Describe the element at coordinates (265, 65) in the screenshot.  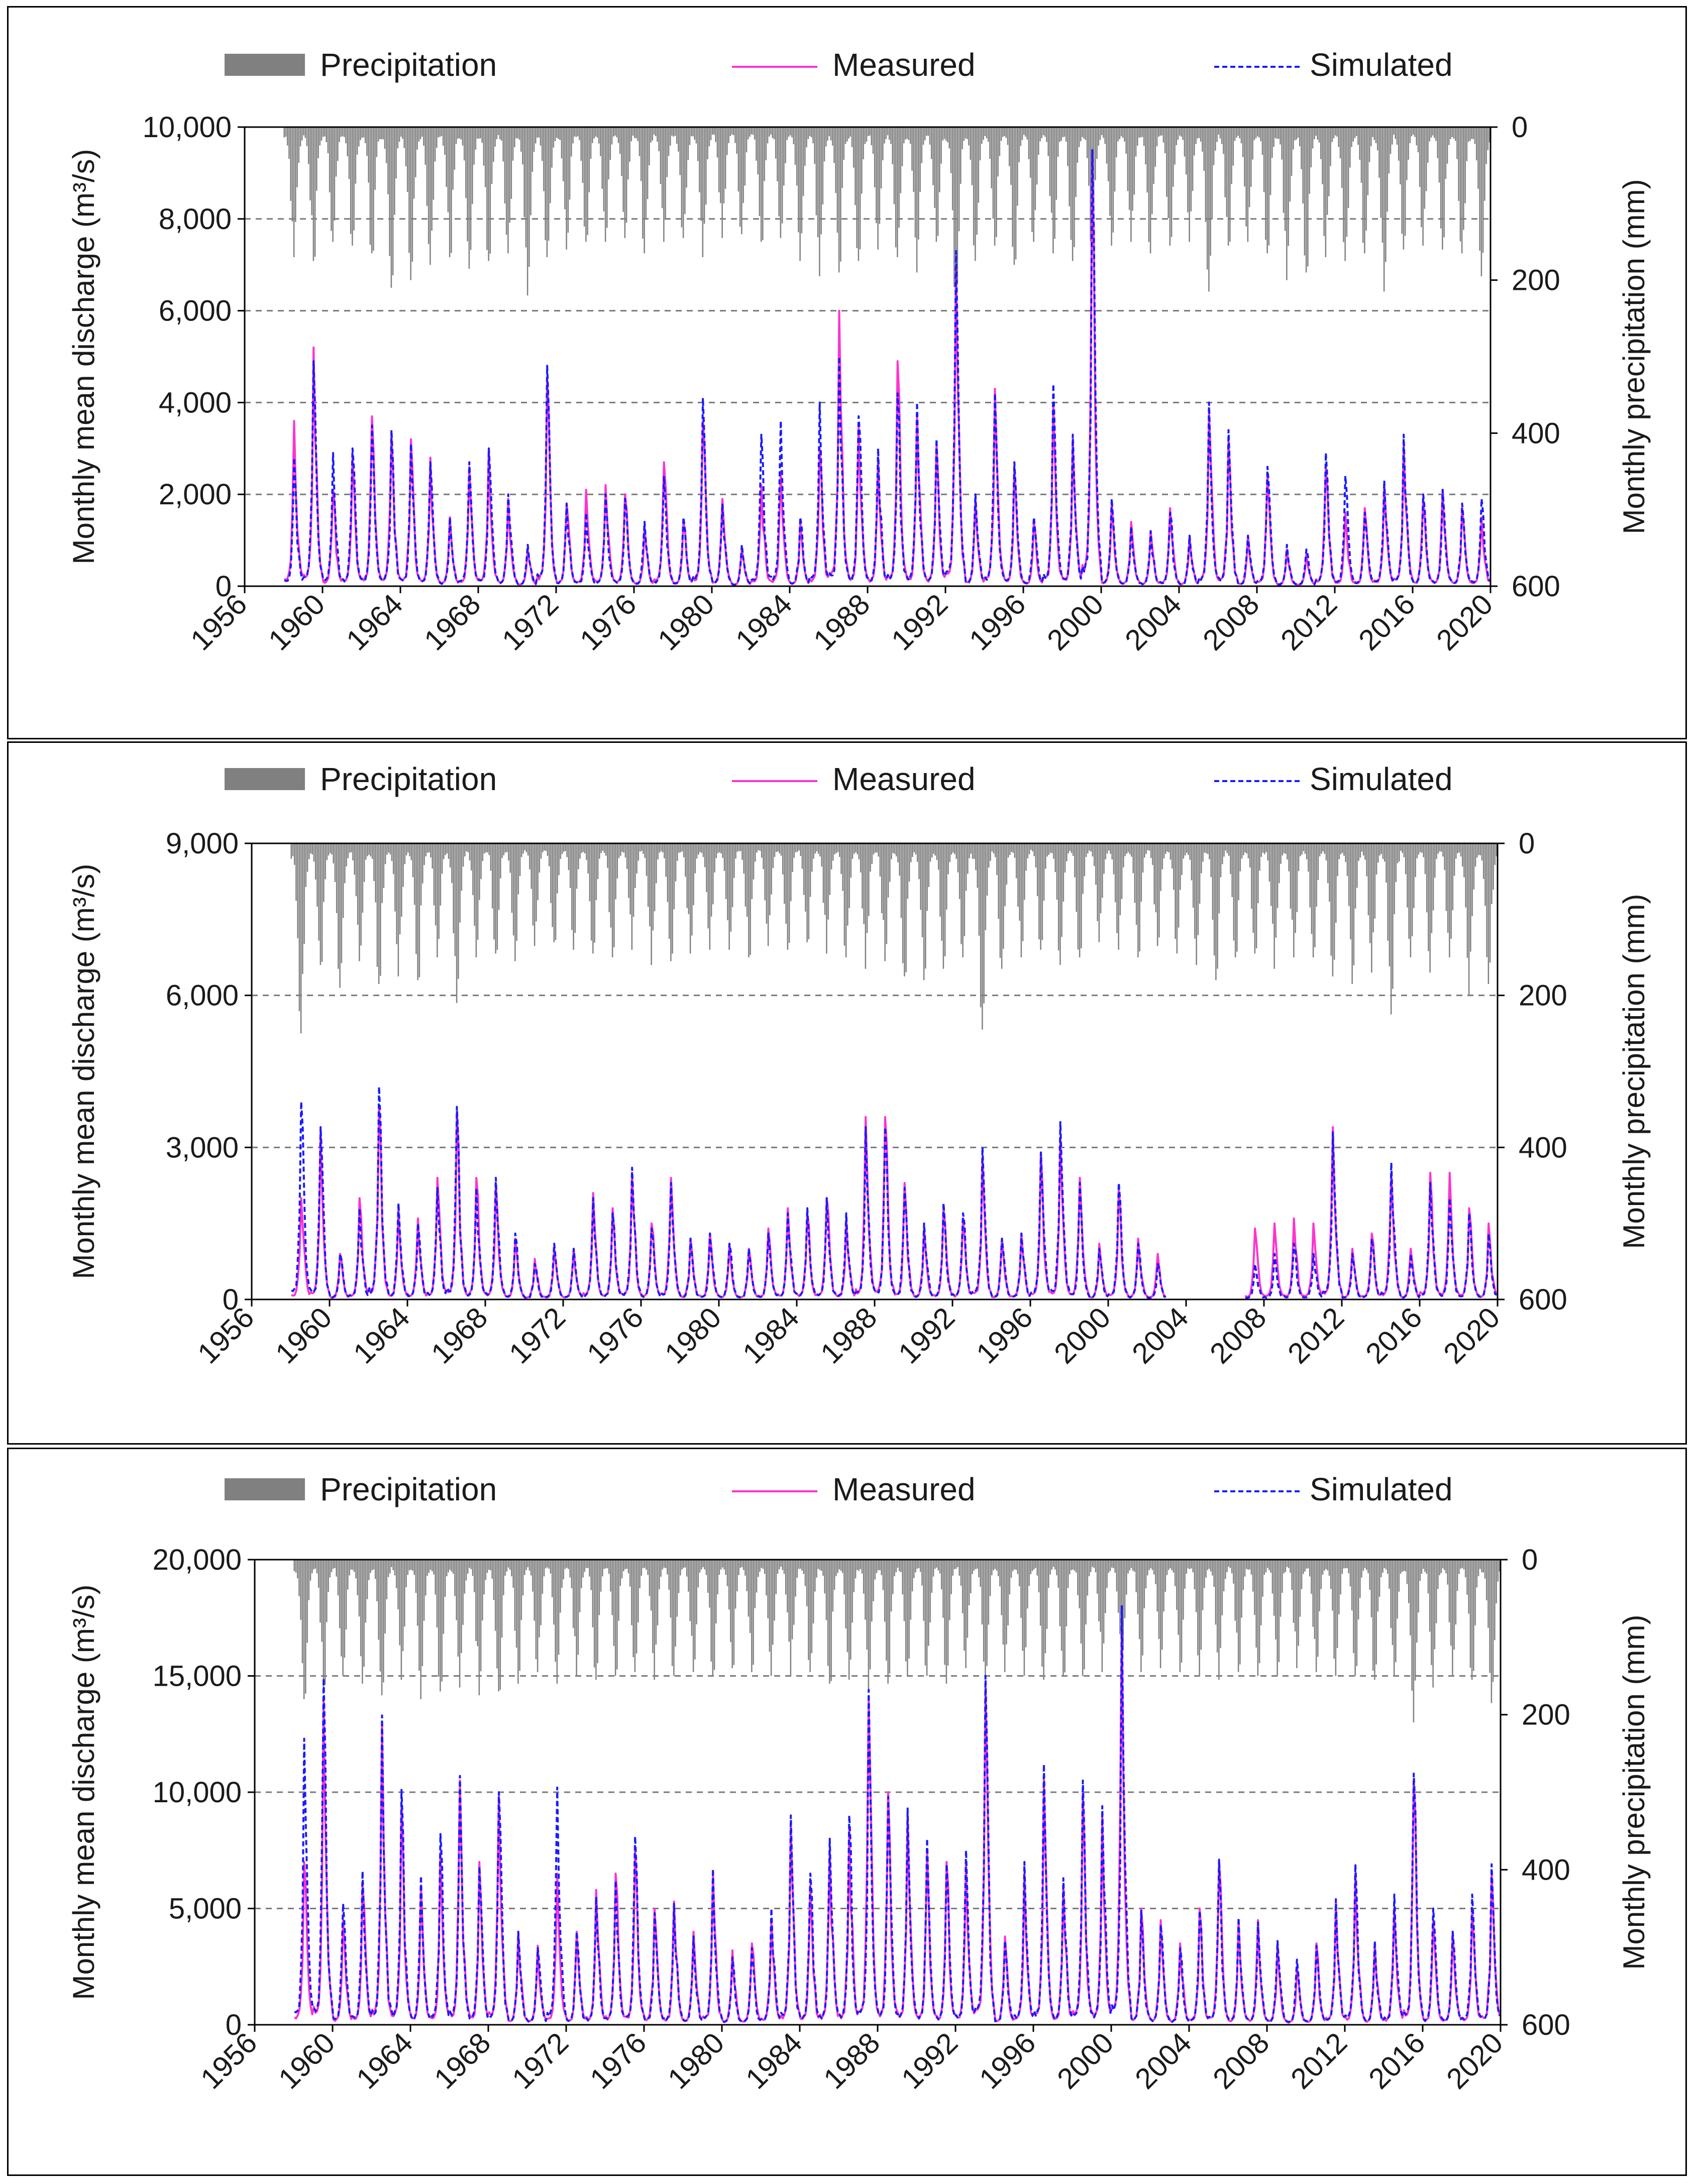
I see `legend-swatch-precipitation` at that location.